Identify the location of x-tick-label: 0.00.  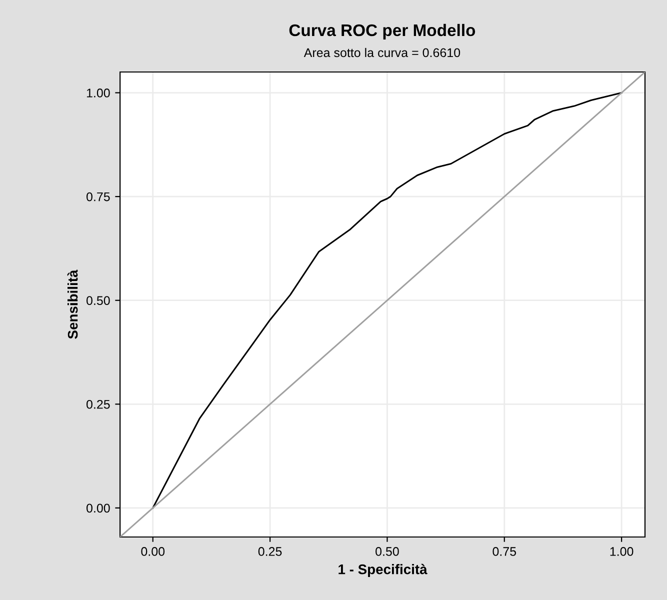
(153, 551).